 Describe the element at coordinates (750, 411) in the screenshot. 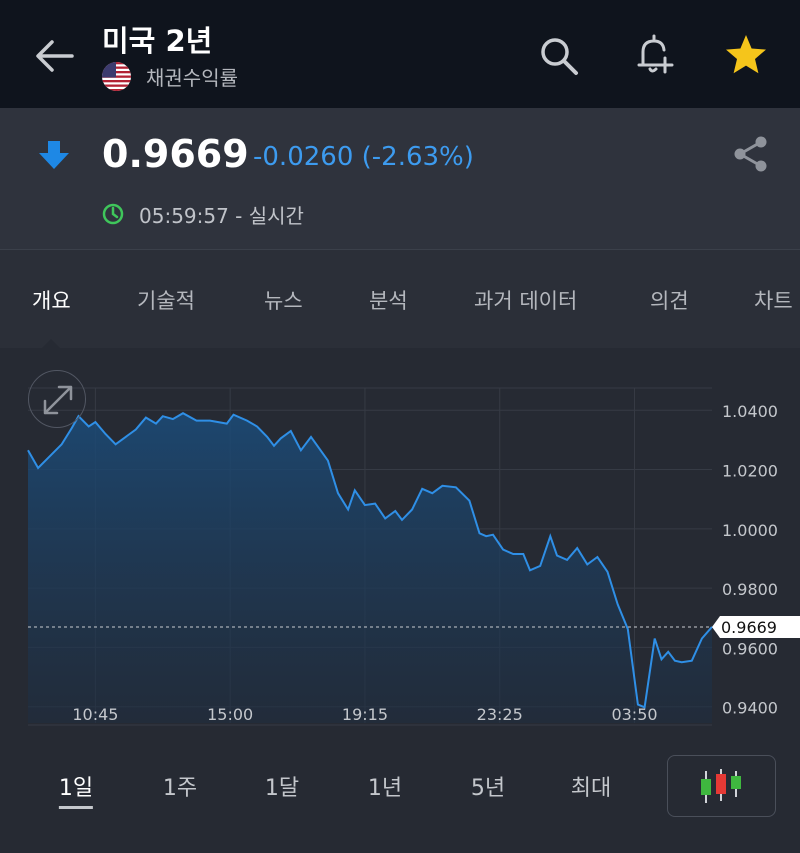

I see `y-tick-label: 1.0400` at that location.